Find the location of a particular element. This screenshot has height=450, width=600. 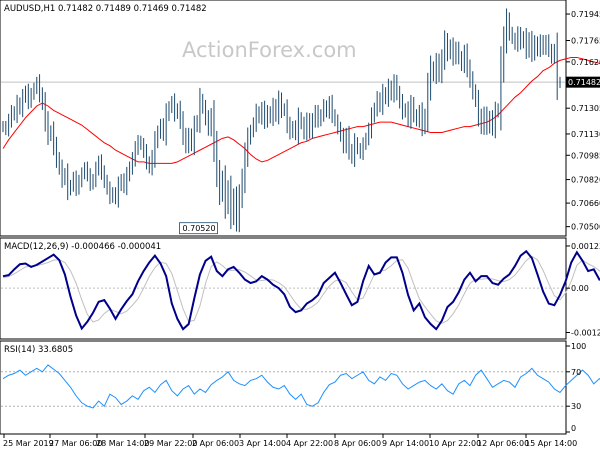

time-tick-label: 25 Mar 2019 is located at coordinates (28, 443).